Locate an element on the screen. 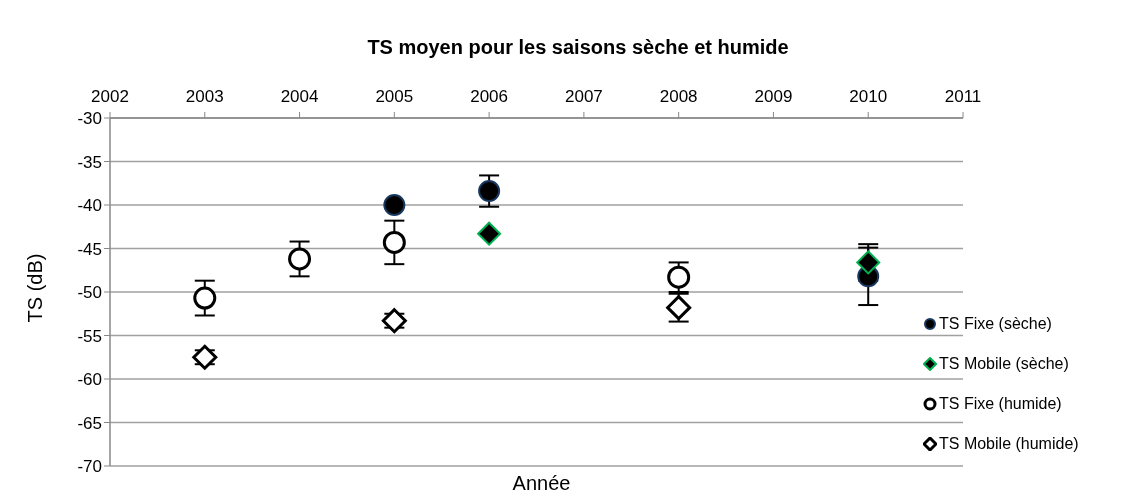  legend-label: TS Mobile (humide) is located at coordinates (1008, 444).